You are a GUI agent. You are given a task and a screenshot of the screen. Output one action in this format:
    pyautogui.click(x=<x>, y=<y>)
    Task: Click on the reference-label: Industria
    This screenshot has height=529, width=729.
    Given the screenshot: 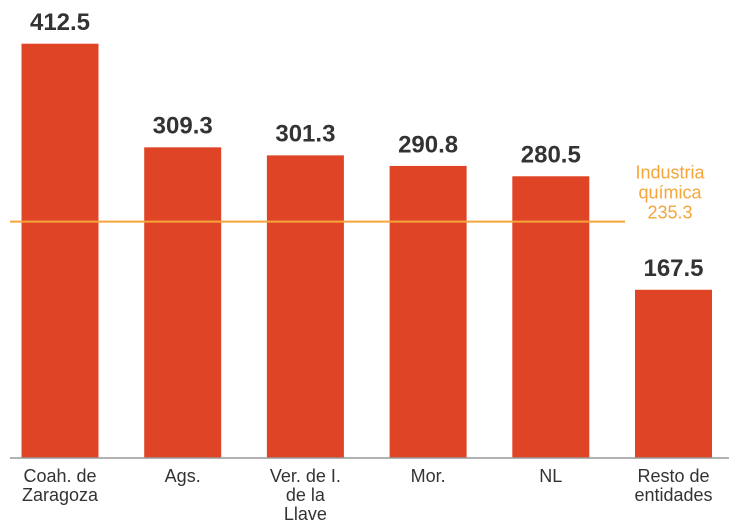 What is the action you would take?
    pyautogui.click(x=670, y=172)
    